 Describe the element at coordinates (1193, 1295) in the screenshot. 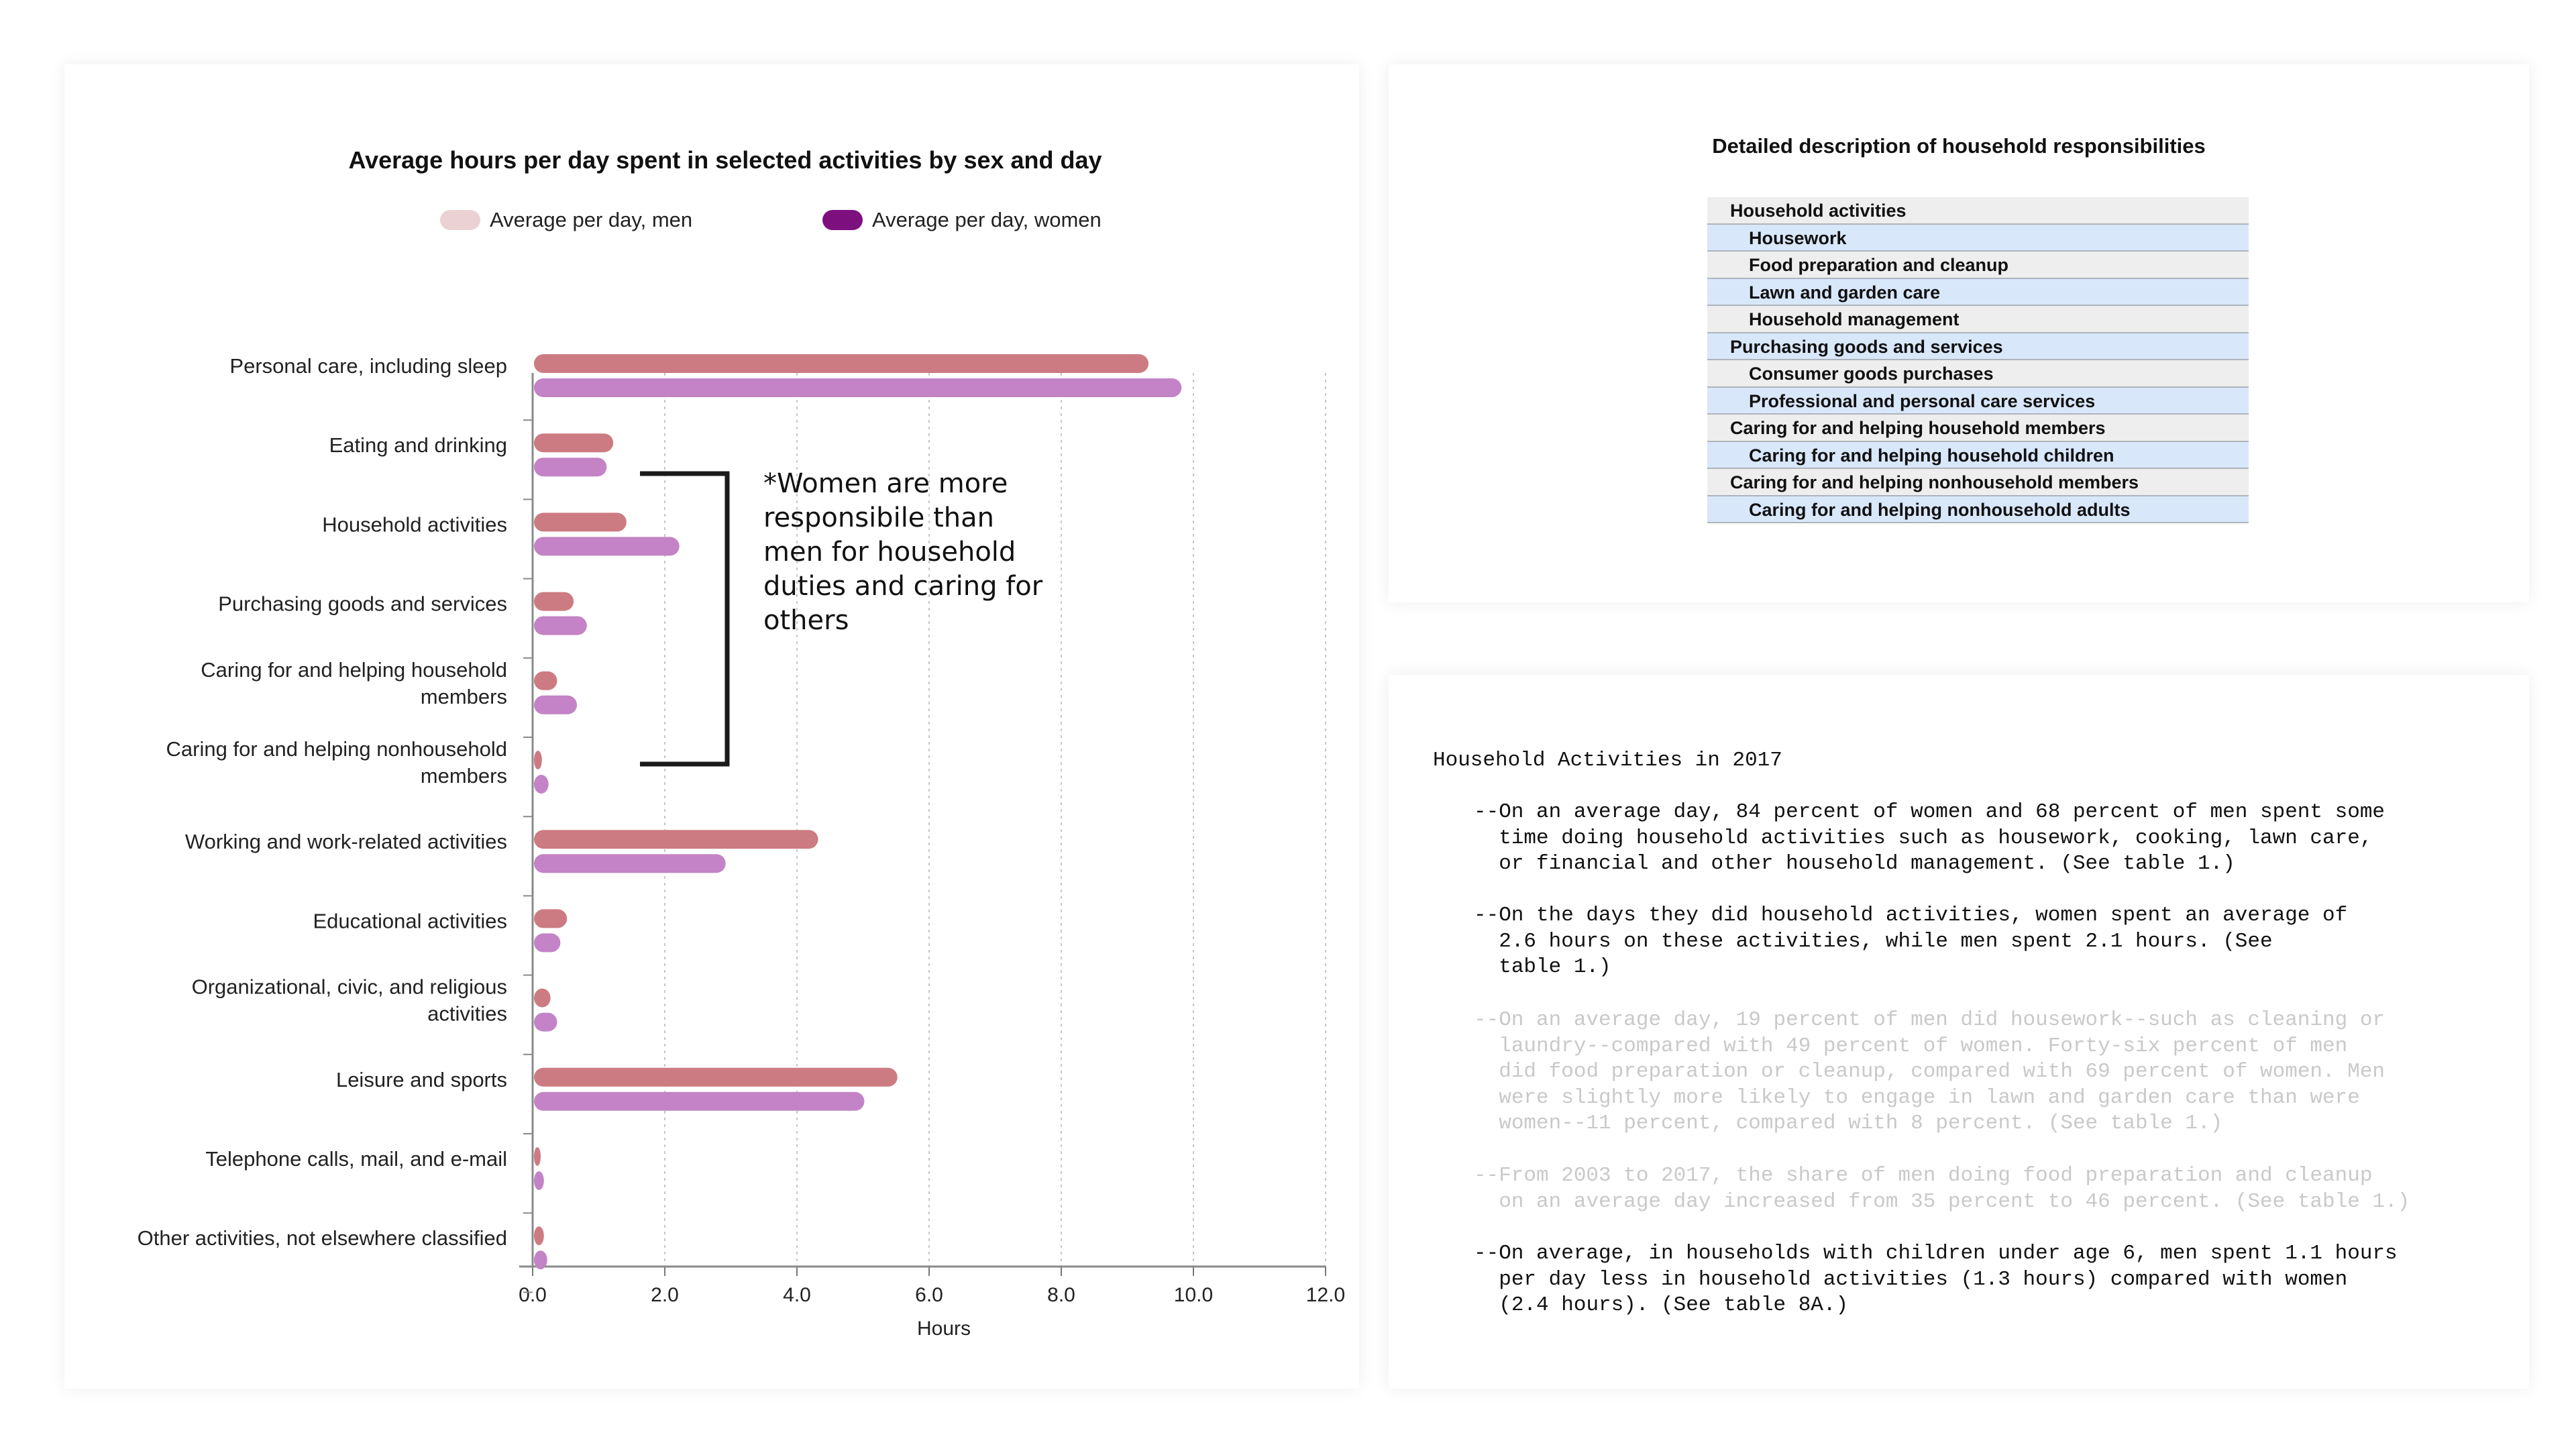

I see `x-tick-label: 10.0` at that location.